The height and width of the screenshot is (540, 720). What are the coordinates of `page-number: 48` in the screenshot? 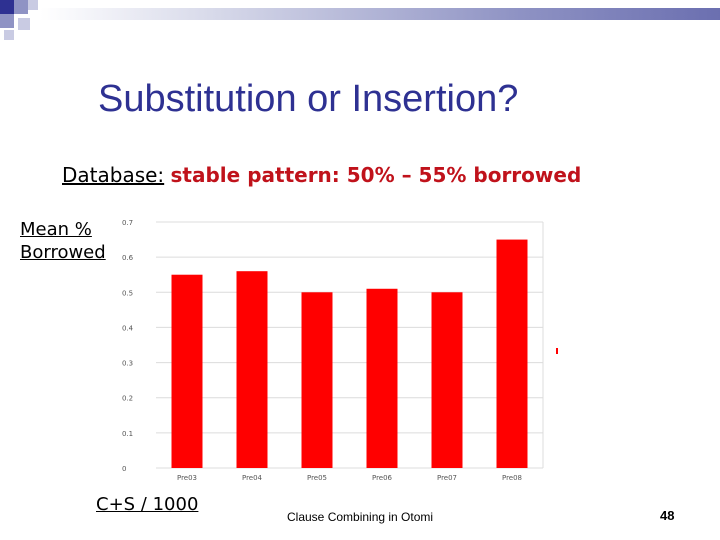 It's located at (667, 515).